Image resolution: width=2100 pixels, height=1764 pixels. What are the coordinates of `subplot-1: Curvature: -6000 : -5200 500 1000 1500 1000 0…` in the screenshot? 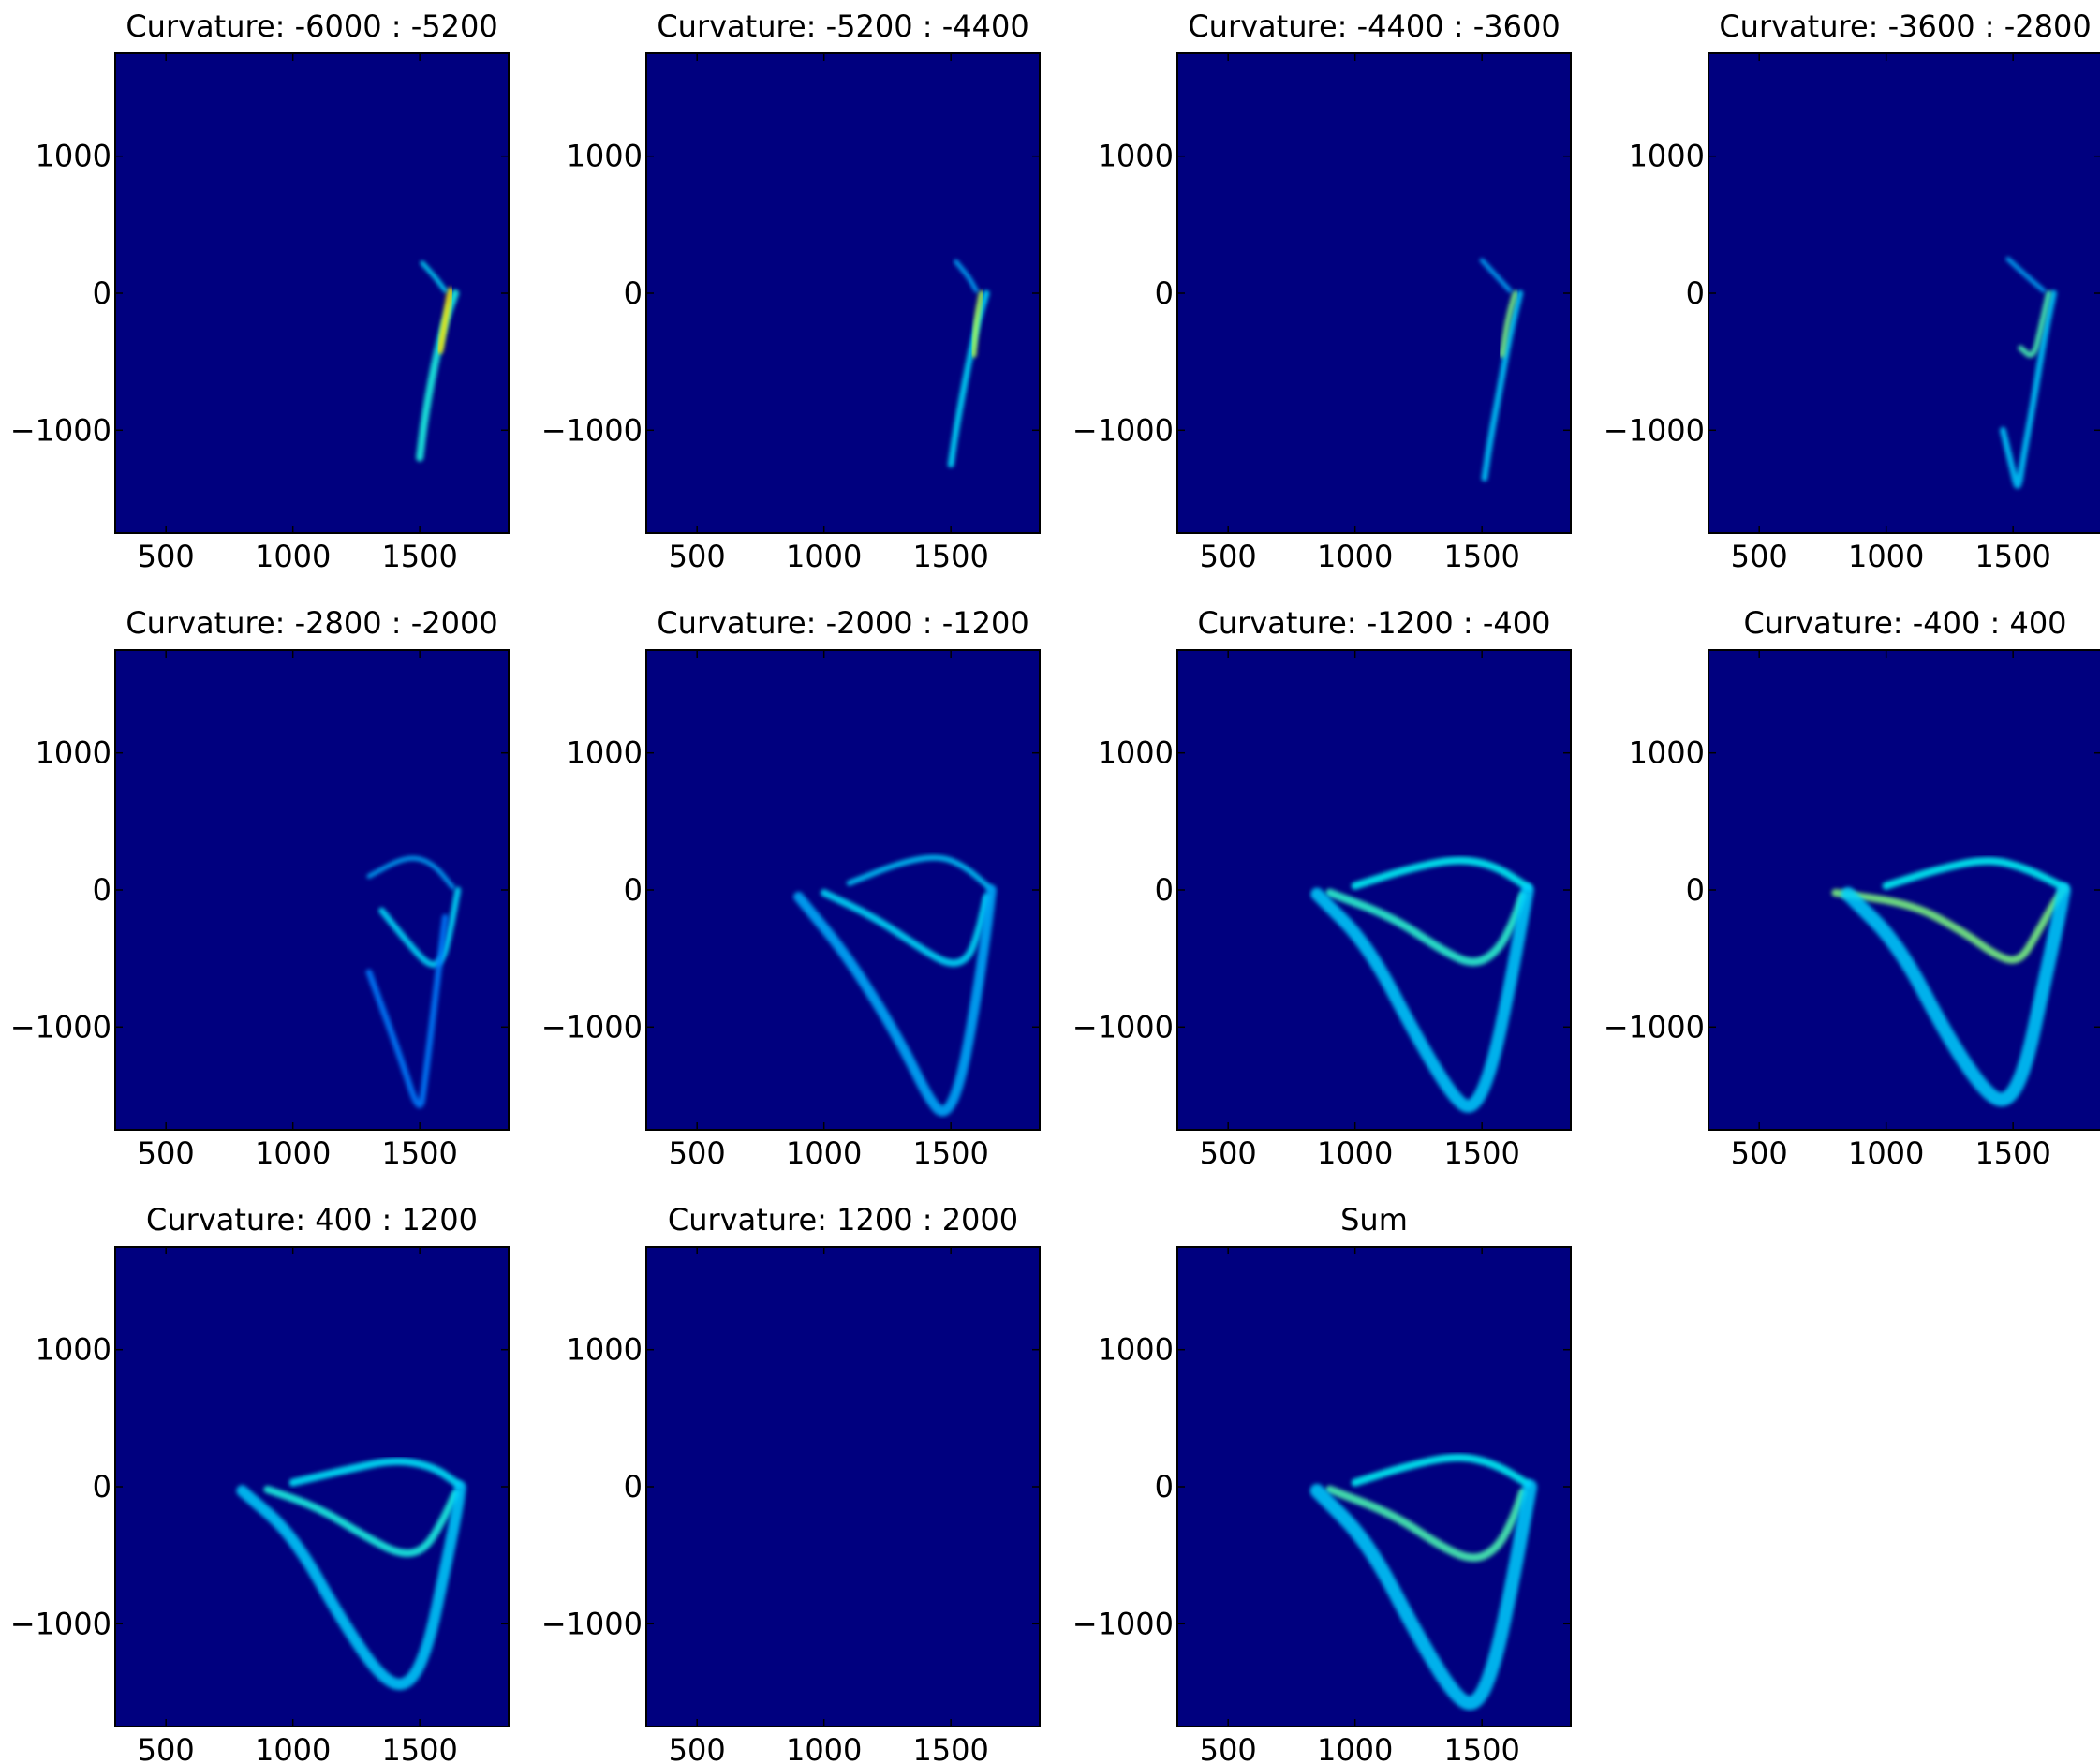 It's located at (260, 291).